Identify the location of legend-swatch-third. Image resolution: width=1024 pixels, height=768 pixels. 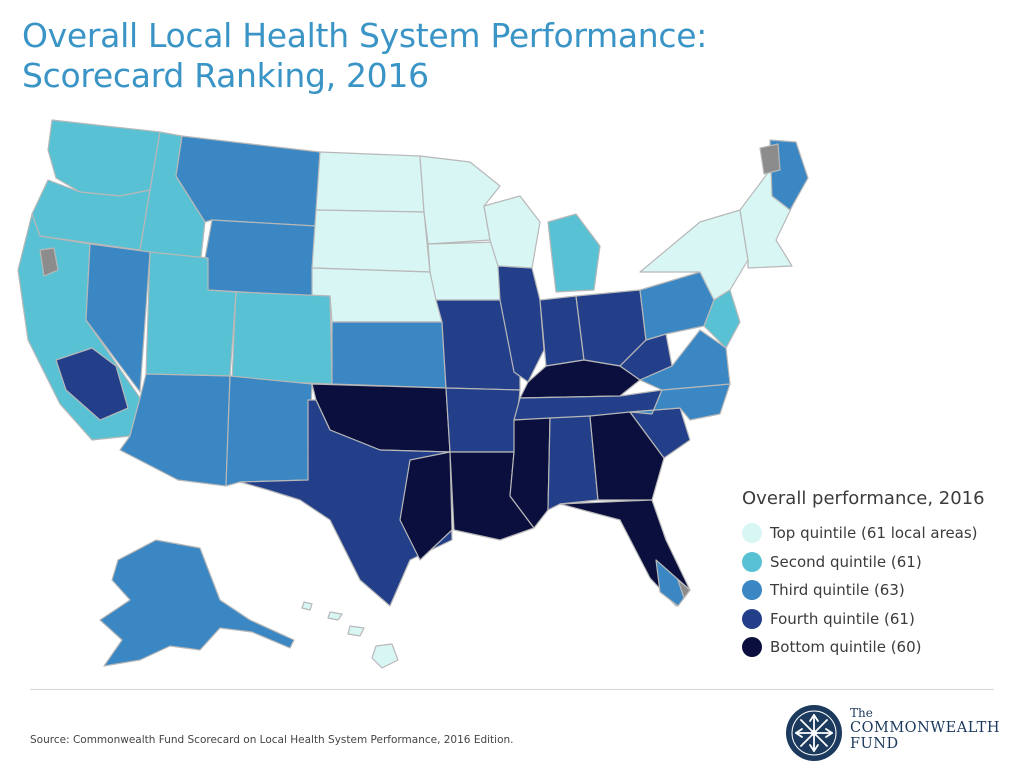
(752, 590).